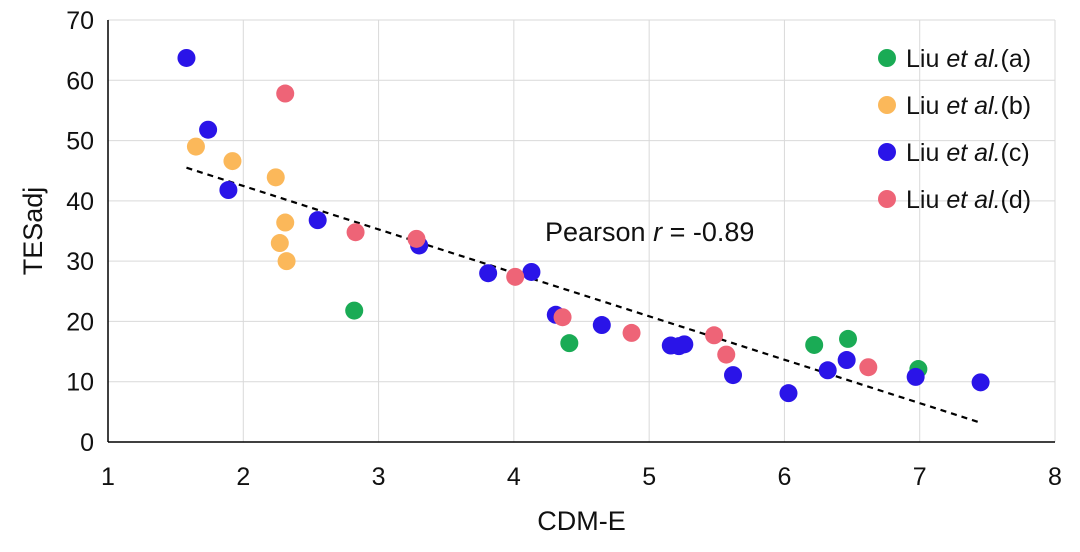 This screenshot has width=1080, height=552. I want to click on x-tick-label: 3, so click(379, 477).